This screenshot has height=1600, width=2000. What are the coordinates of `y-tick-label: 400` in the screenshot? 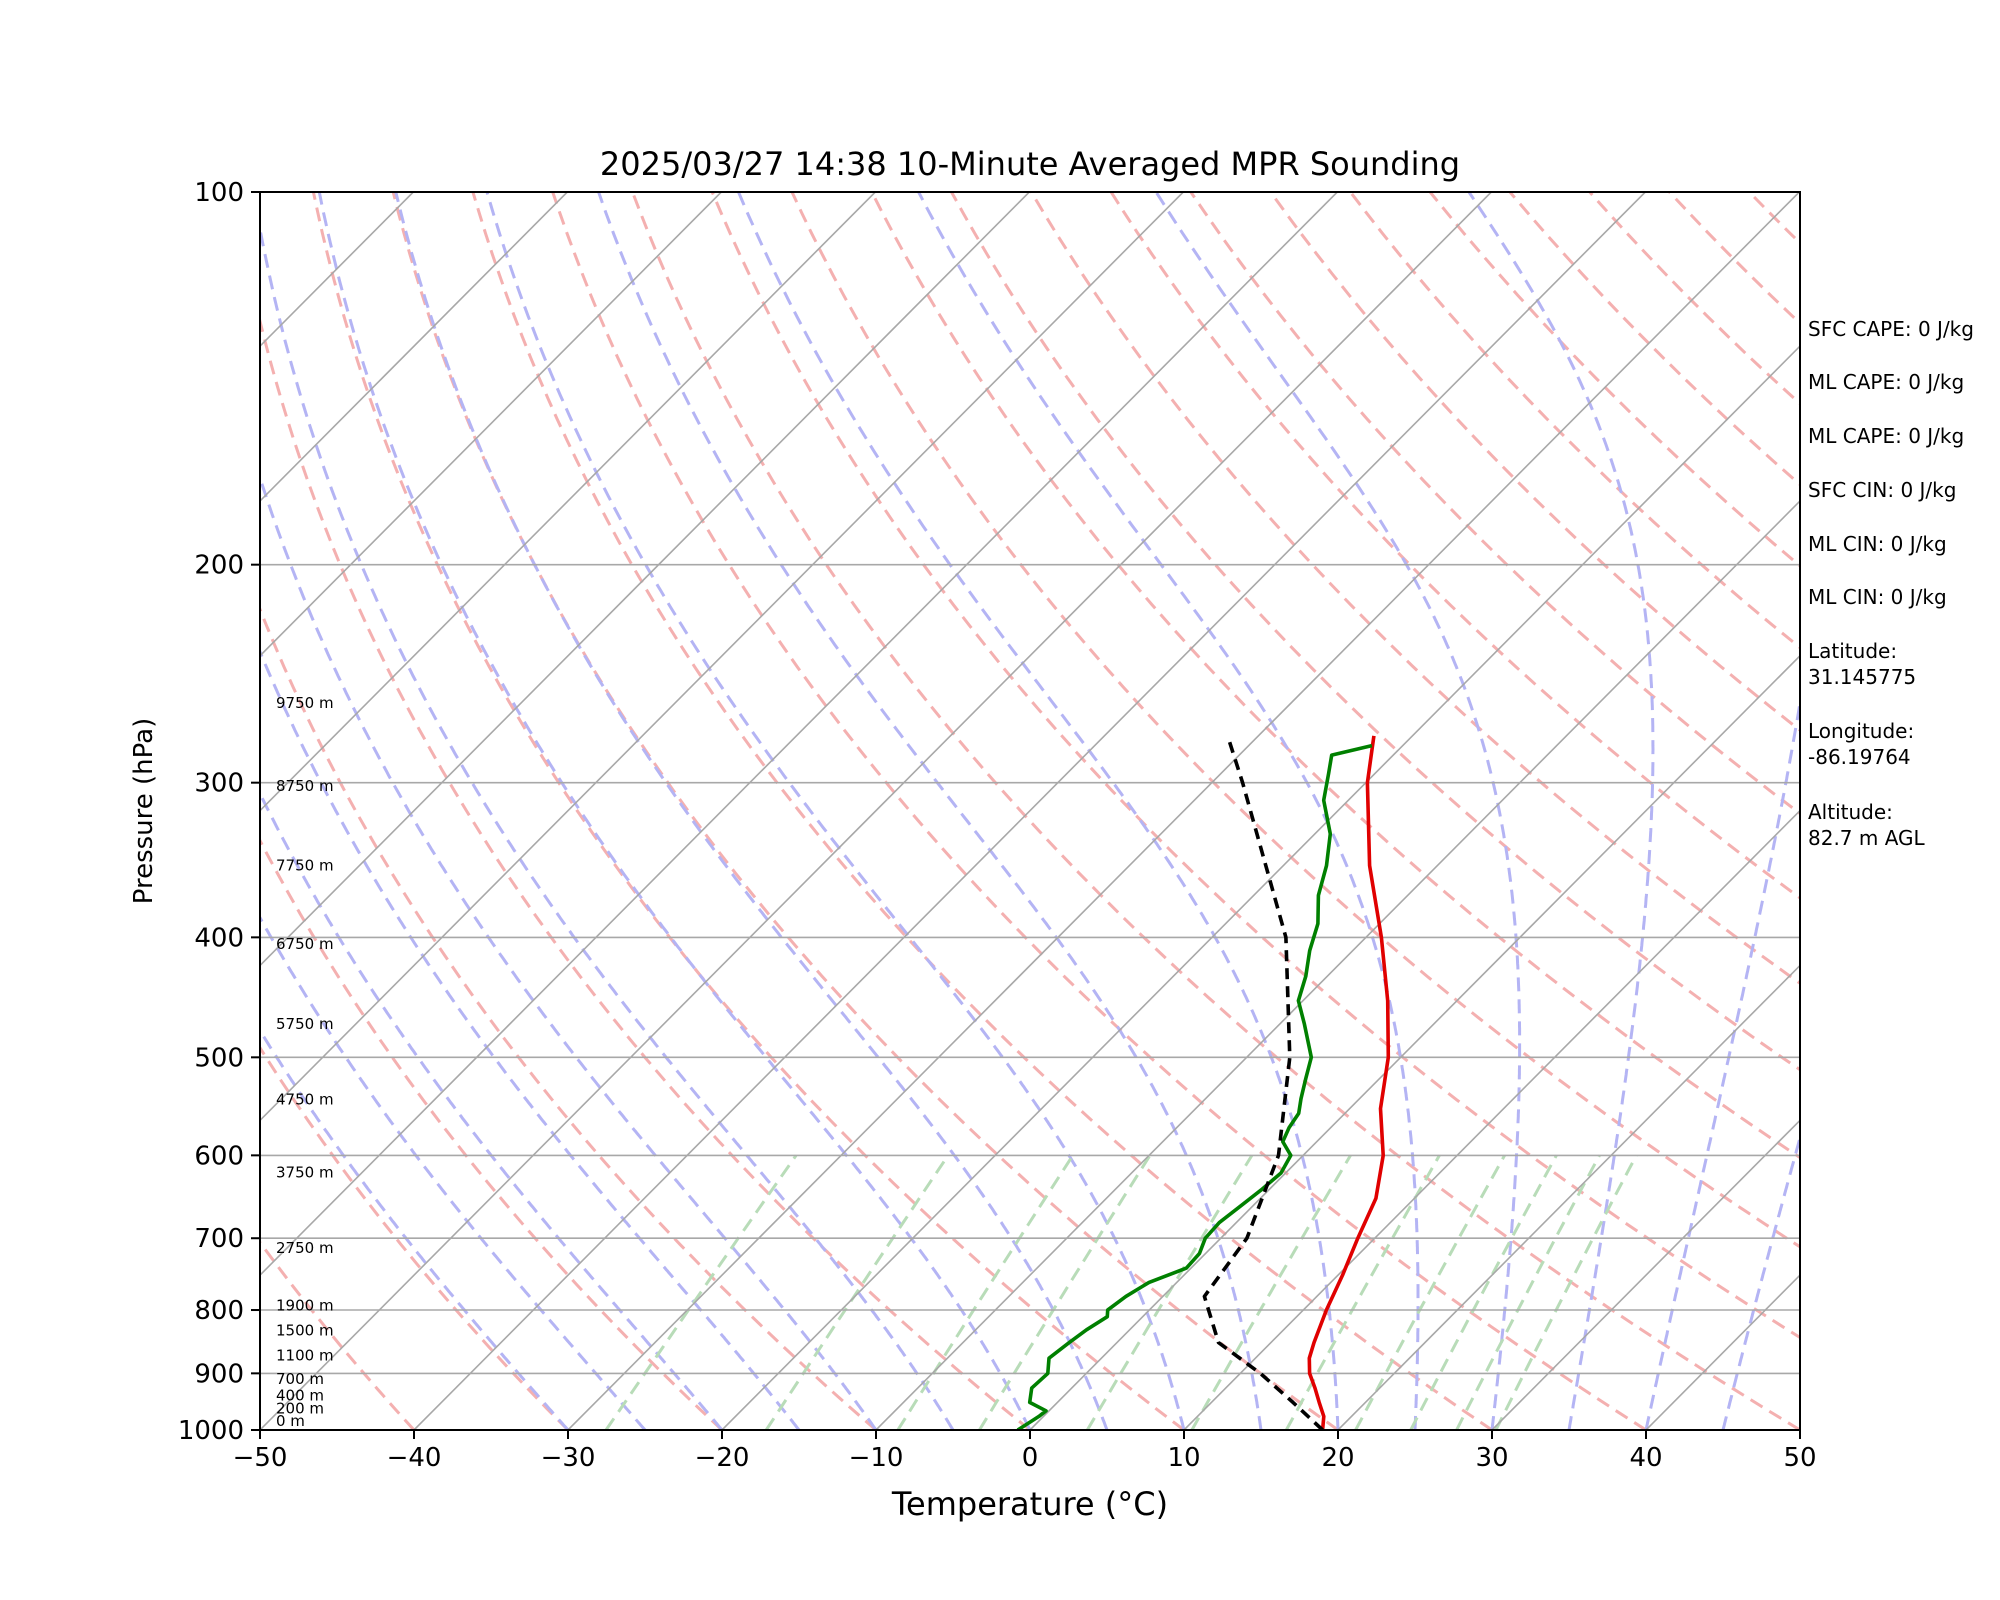 It's located at (219, 938).